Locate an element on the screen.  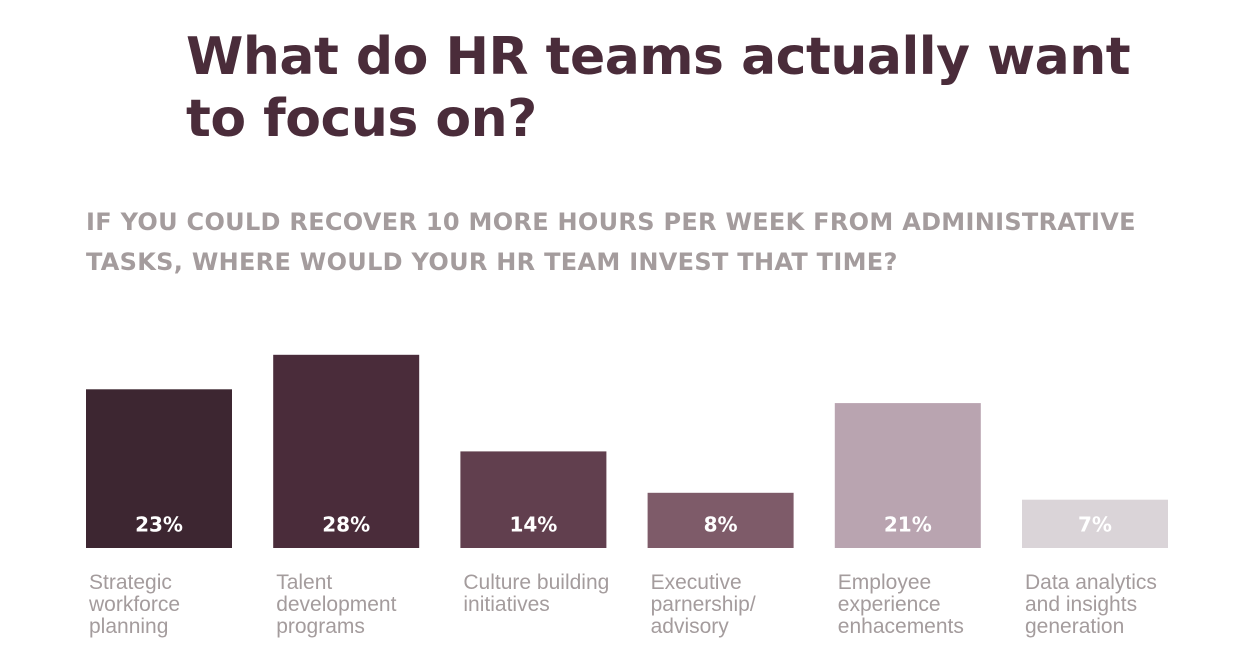
bar-value-label-6: 7% is located at coordinates (1095, 525).